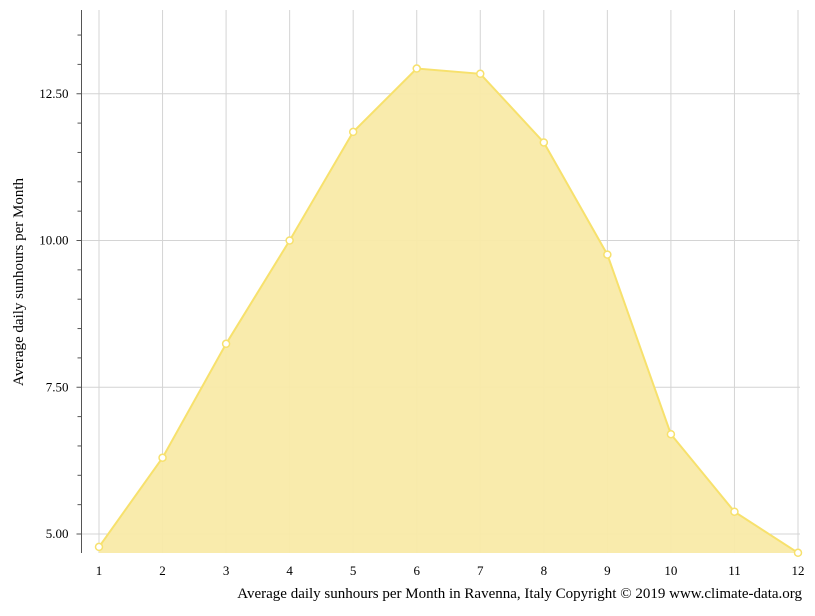 The height and width of the screenshot is (616, 815). I want to click on x-tick-label: 5, so click(353, 570).